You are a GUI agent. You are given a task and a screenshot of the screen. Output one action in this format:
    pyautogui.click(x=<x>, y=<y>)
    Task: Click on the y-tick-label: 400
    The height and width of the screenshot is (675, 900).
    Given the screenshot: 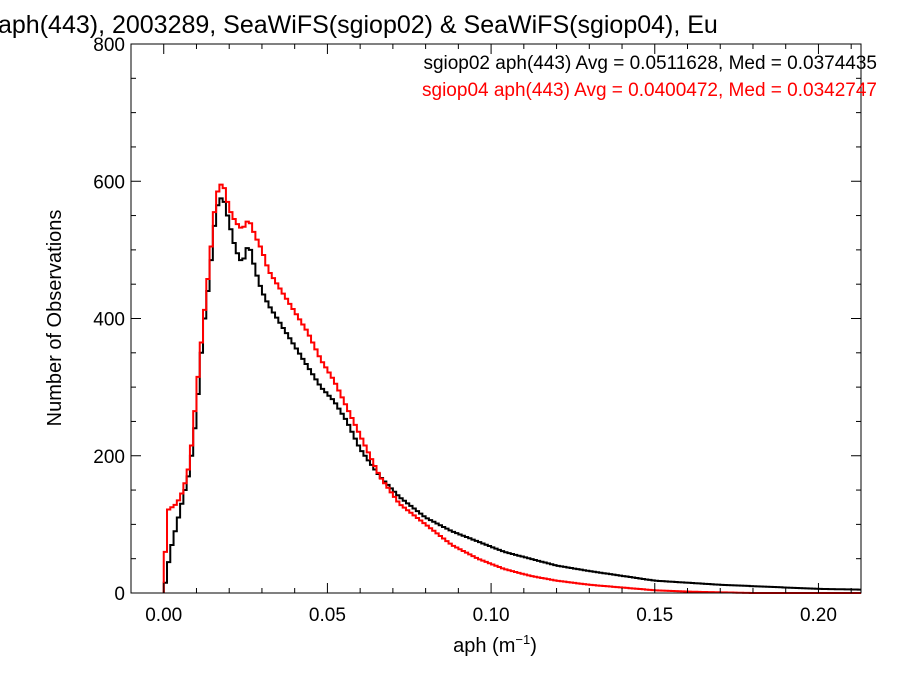 What is the action you would take?
    pyautogui.click(x=109, y=320)
    